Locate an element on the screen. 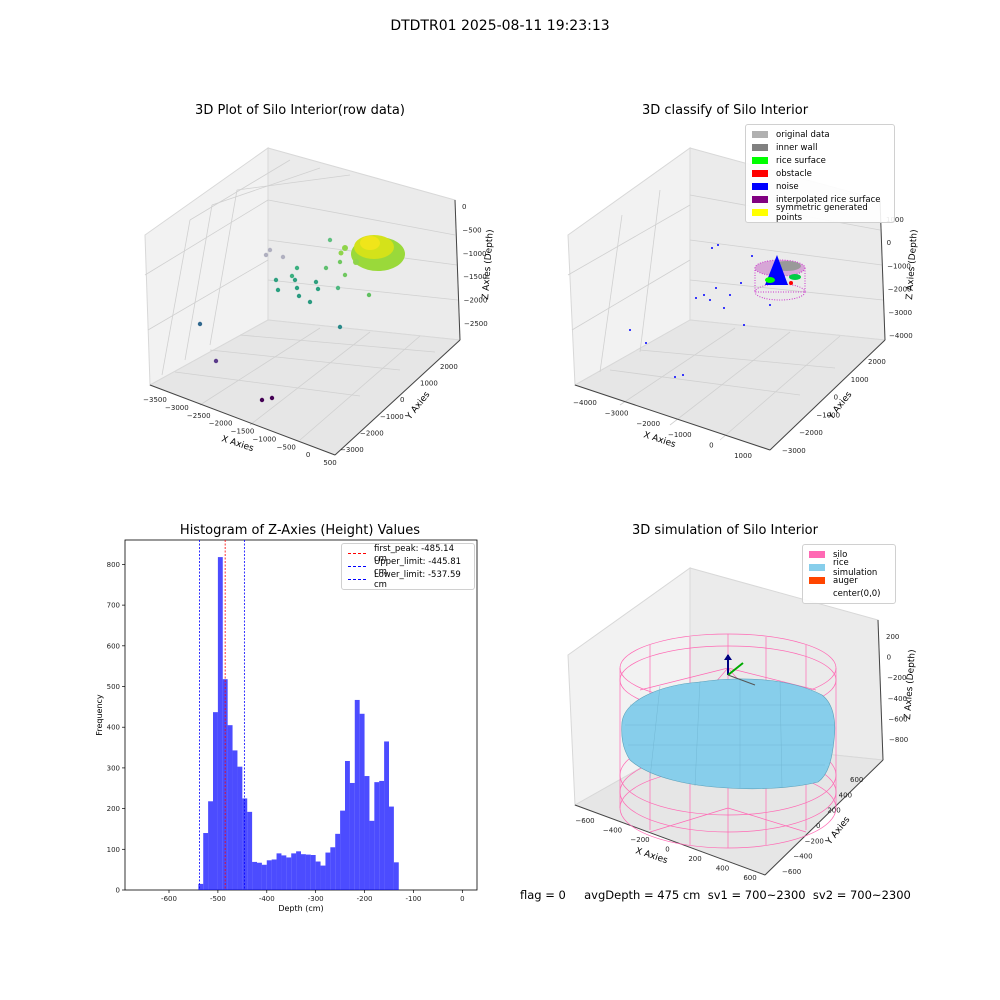  plot4-x-axis-line is located at coordinates (670, 840).